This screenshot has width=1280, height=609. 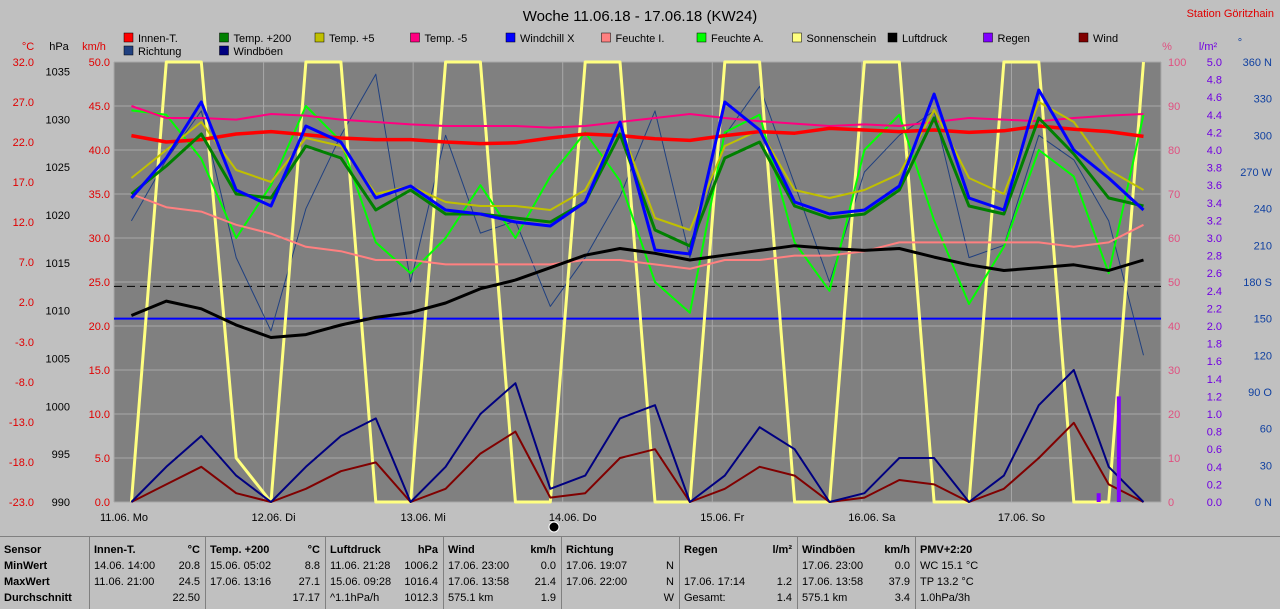 I want to click on rain-tick-label: 4.4, so click(x=1214, y=116).